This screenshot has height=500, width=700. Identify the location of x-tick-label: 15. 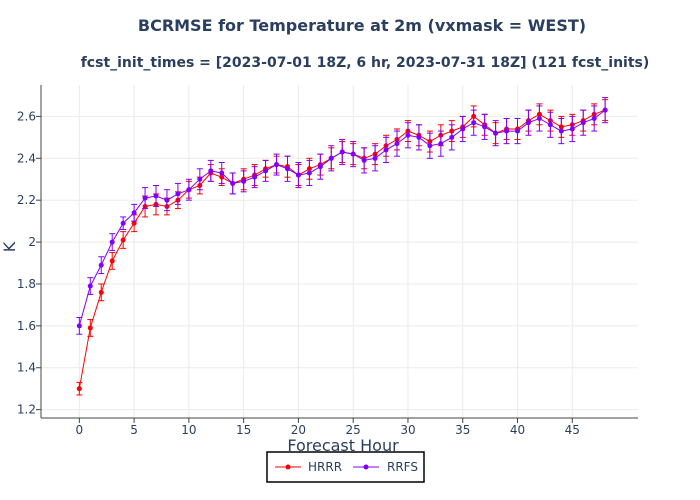
(243, 430).